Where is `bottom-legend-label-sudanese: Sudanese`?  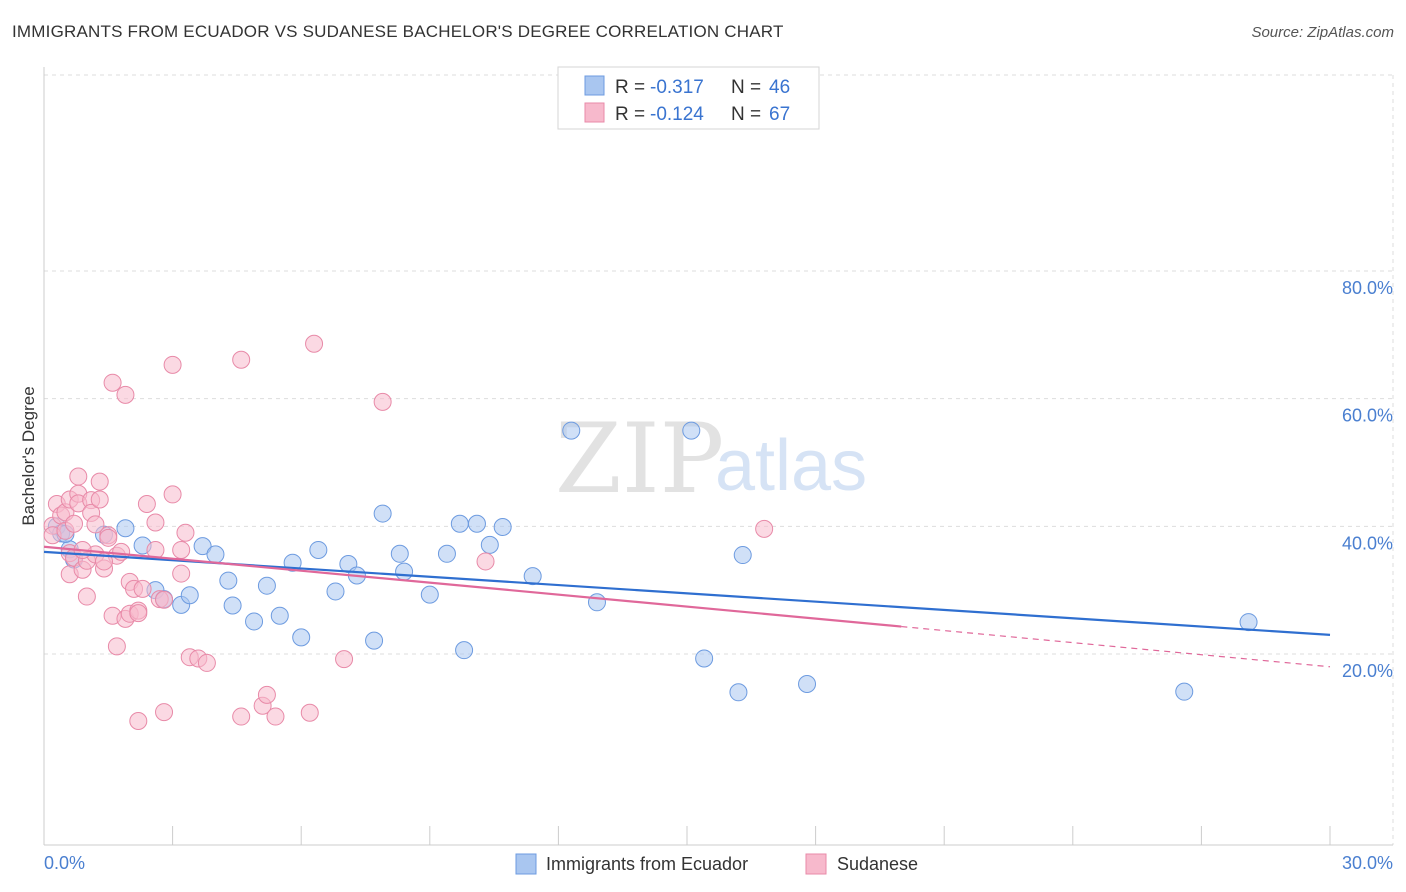
bottom-legend-label-sudanese: Sudanese is located at coordinates (877, 864).